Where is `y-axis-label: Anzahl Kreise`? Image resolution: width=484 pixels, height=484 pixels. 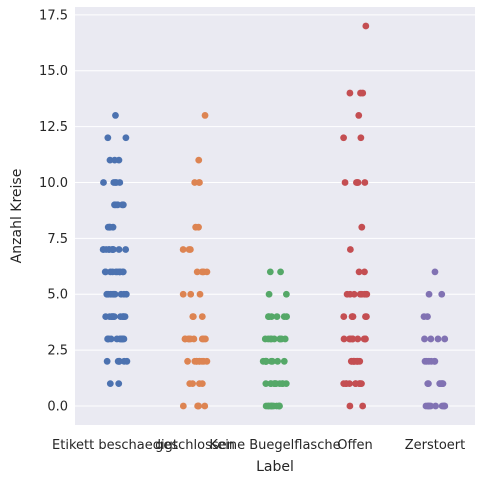
y-axis-label: Anzahl Kreise is located at coordinates (17, 216).